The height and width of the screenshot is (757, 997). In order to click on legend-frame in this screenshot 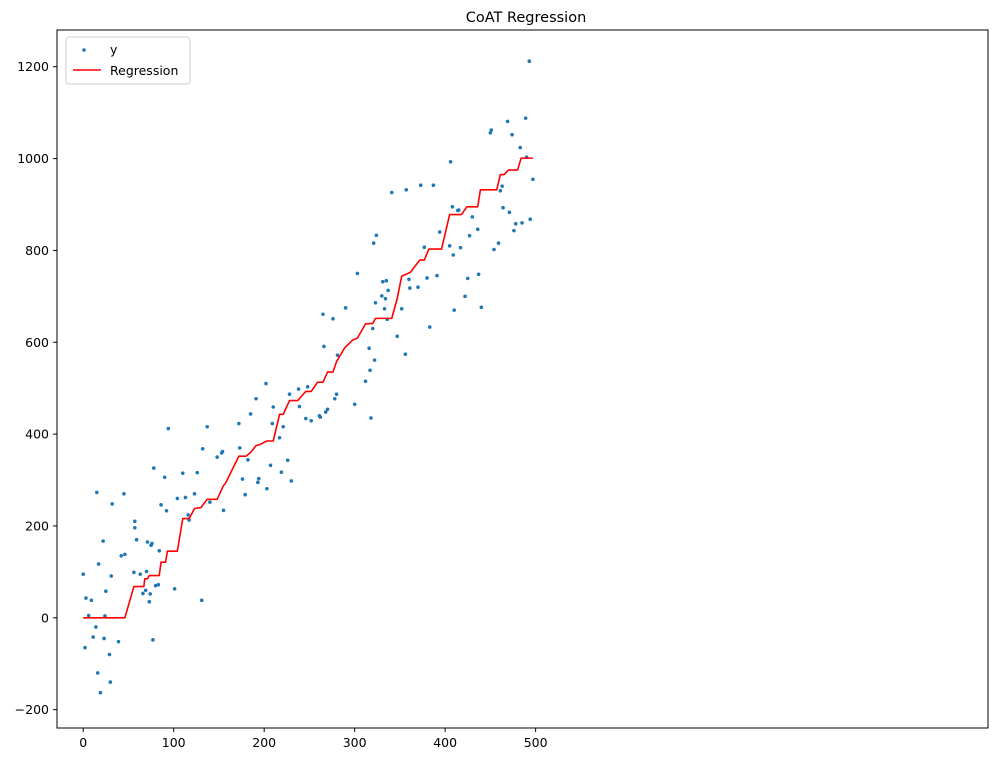, I will do `click(128, 60)`.